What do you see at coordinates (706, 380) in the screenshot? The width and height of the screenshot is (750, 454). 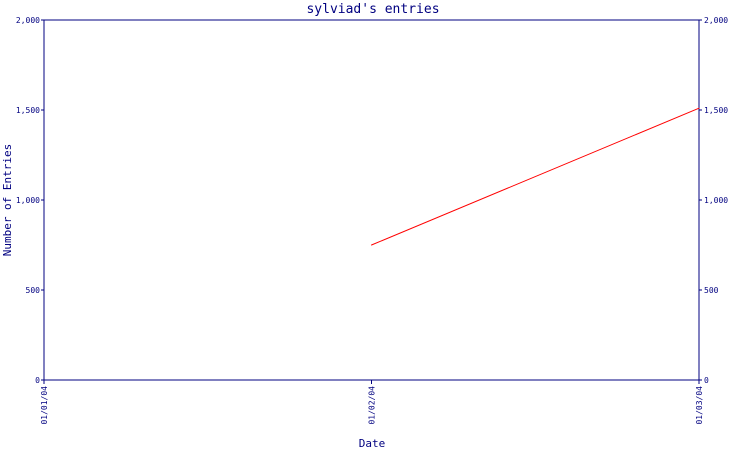 I see `y-tick-label-right: 0` at bounding box center [706, 380].